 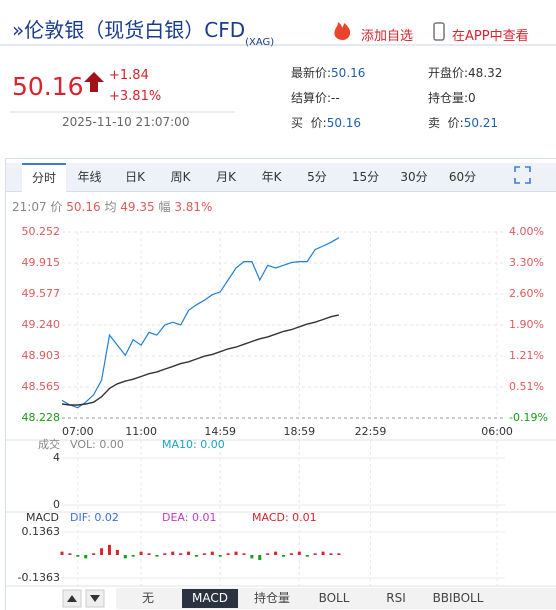 I want to click on y2-tick-label: 0.51%, so click(x=526, y=386).